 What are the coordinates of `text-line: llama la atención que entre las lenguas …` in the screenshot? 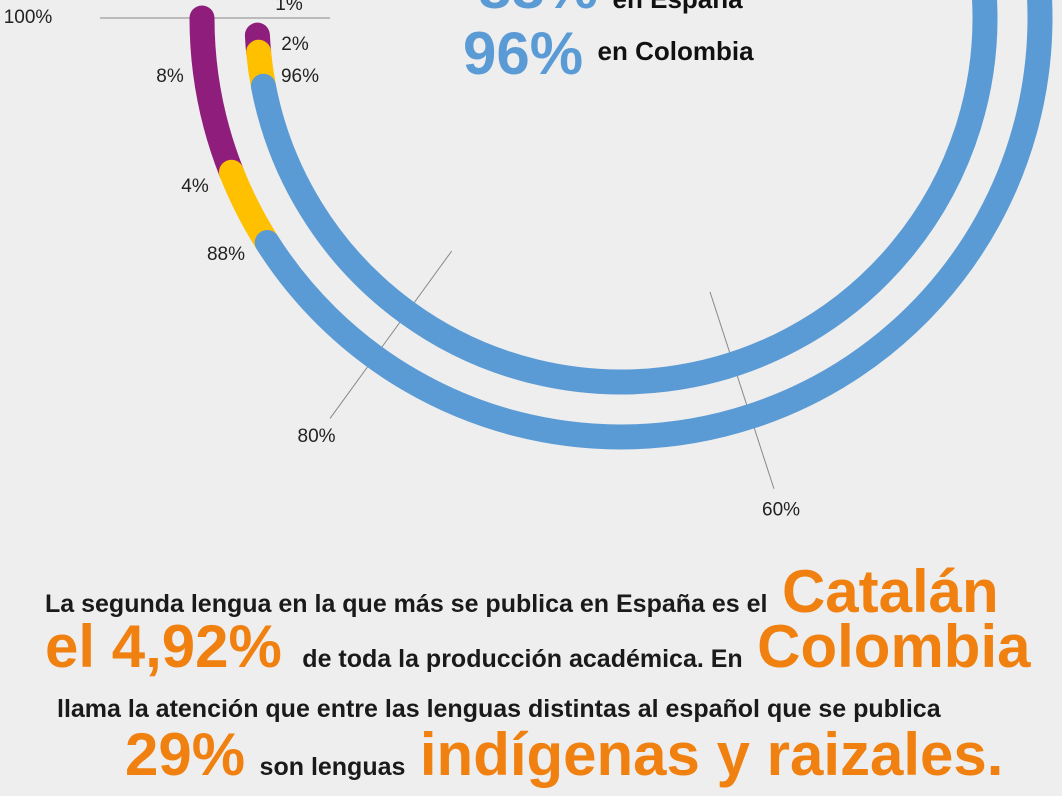 It's located at (499, 709).